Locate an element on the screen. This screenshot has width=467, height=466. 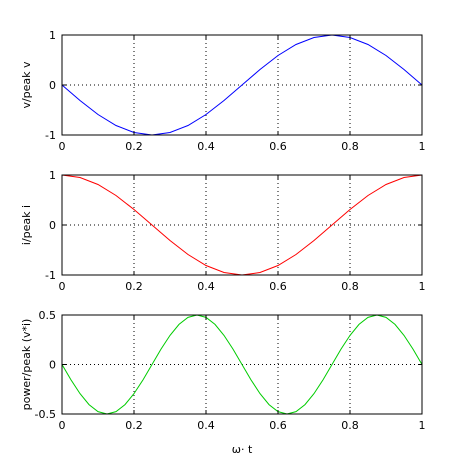
y-tick-label: -0.5 is located at coordinates (45, 414).